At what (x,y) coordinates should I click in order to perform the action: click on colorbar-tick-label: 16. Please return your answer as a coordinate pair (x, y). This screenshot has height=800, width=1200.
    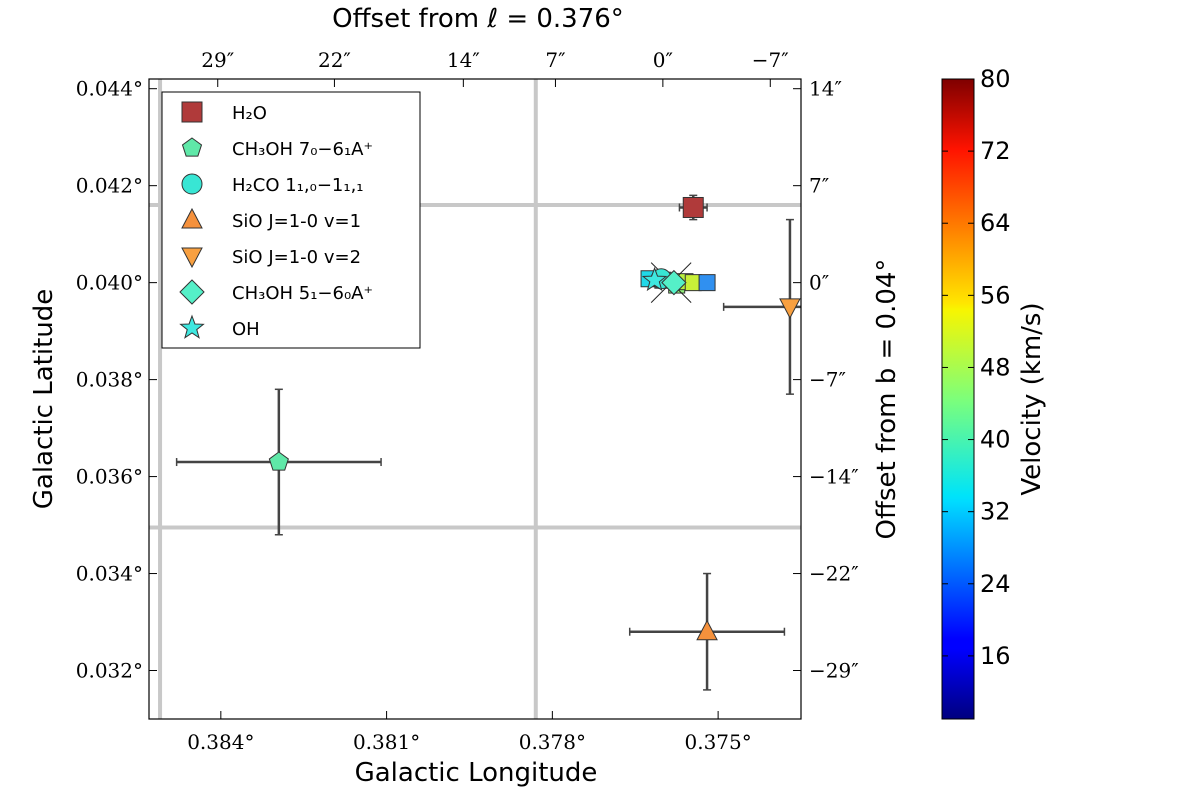
    Looking at the image, I should click on (995, 656).